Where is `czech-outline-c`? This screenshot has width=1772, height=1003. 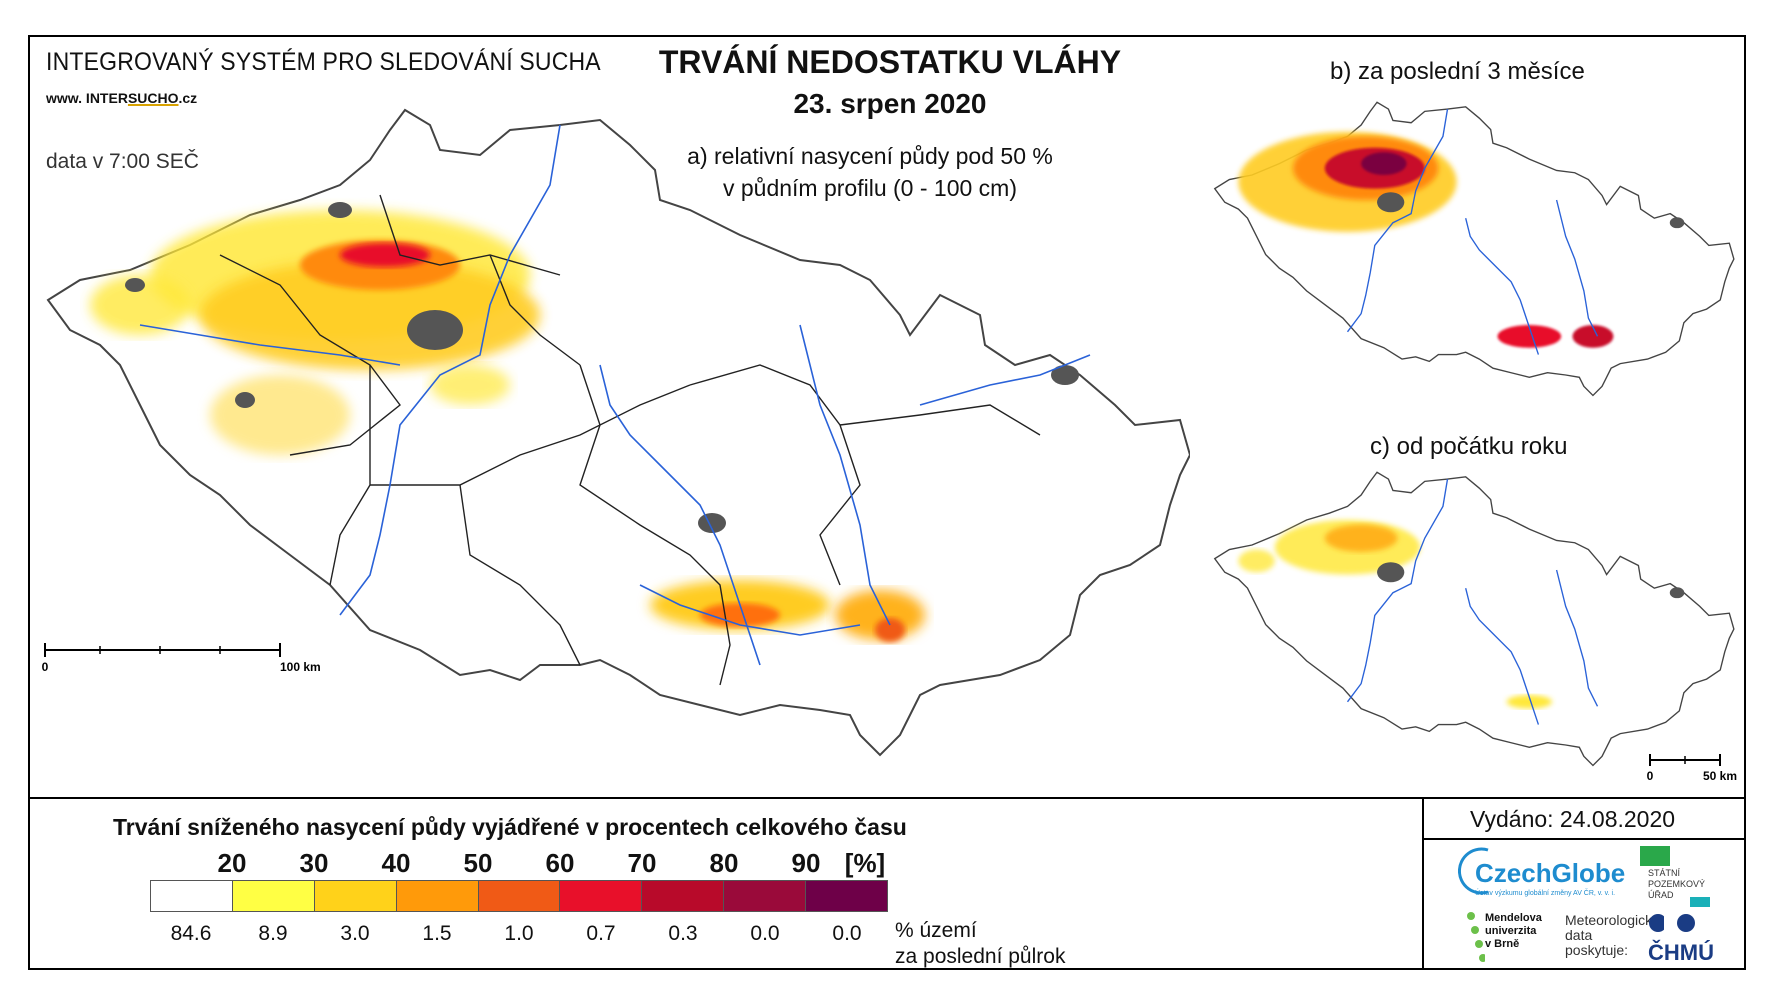
czech-outline-c is located at coordinates (1474, 619).